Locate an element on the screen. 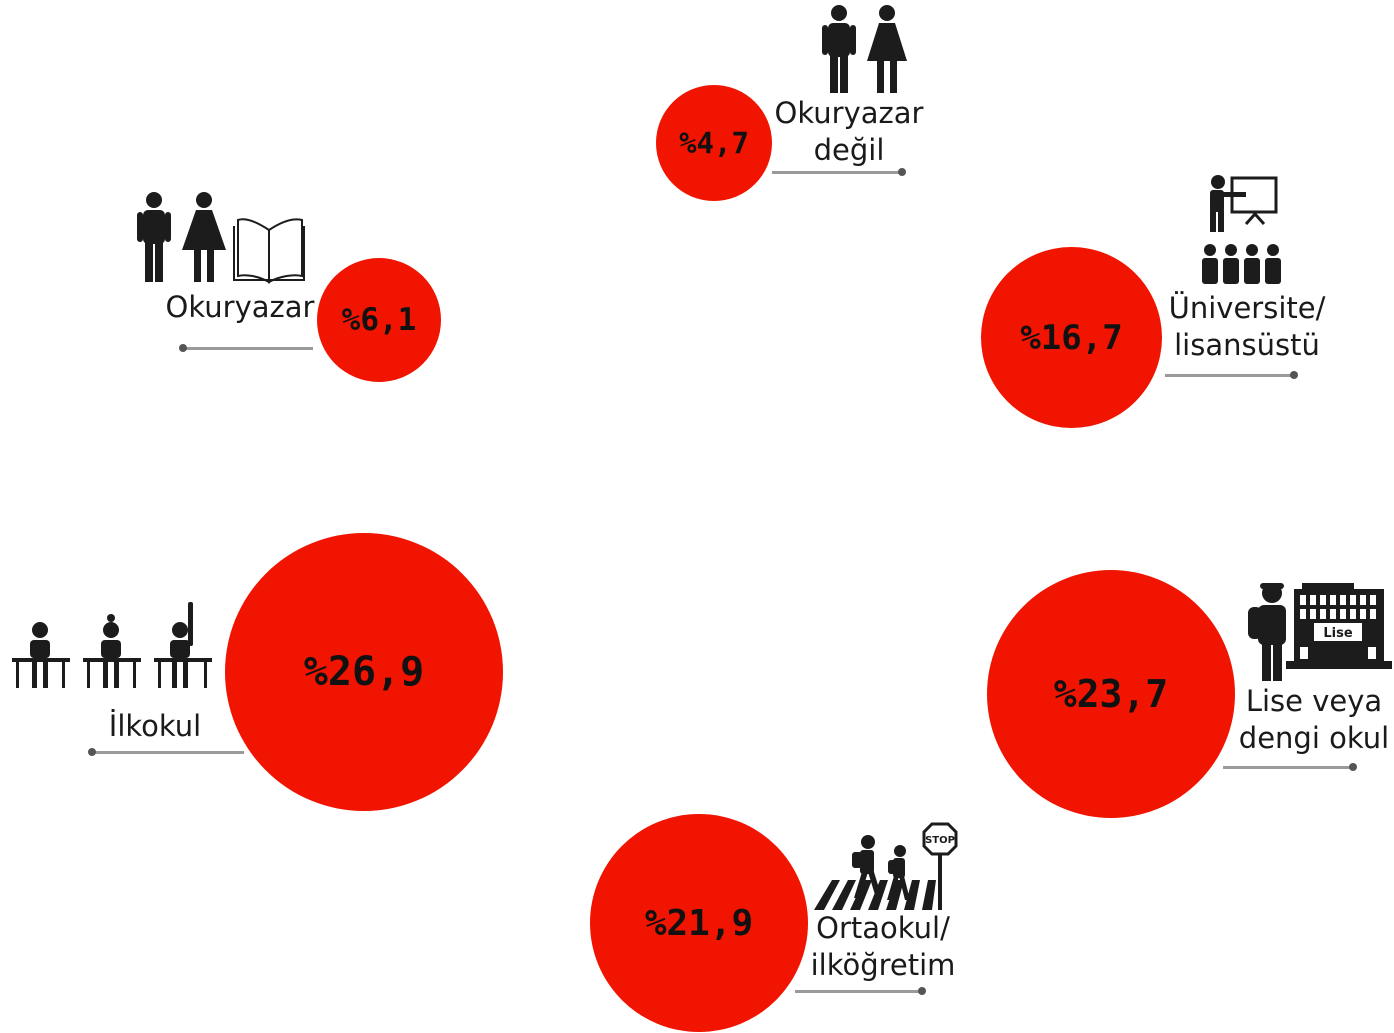 Image resolution: width=1394 pixels, height=1033 pixels. man-woman-icon is located at coordinates (864, 49).